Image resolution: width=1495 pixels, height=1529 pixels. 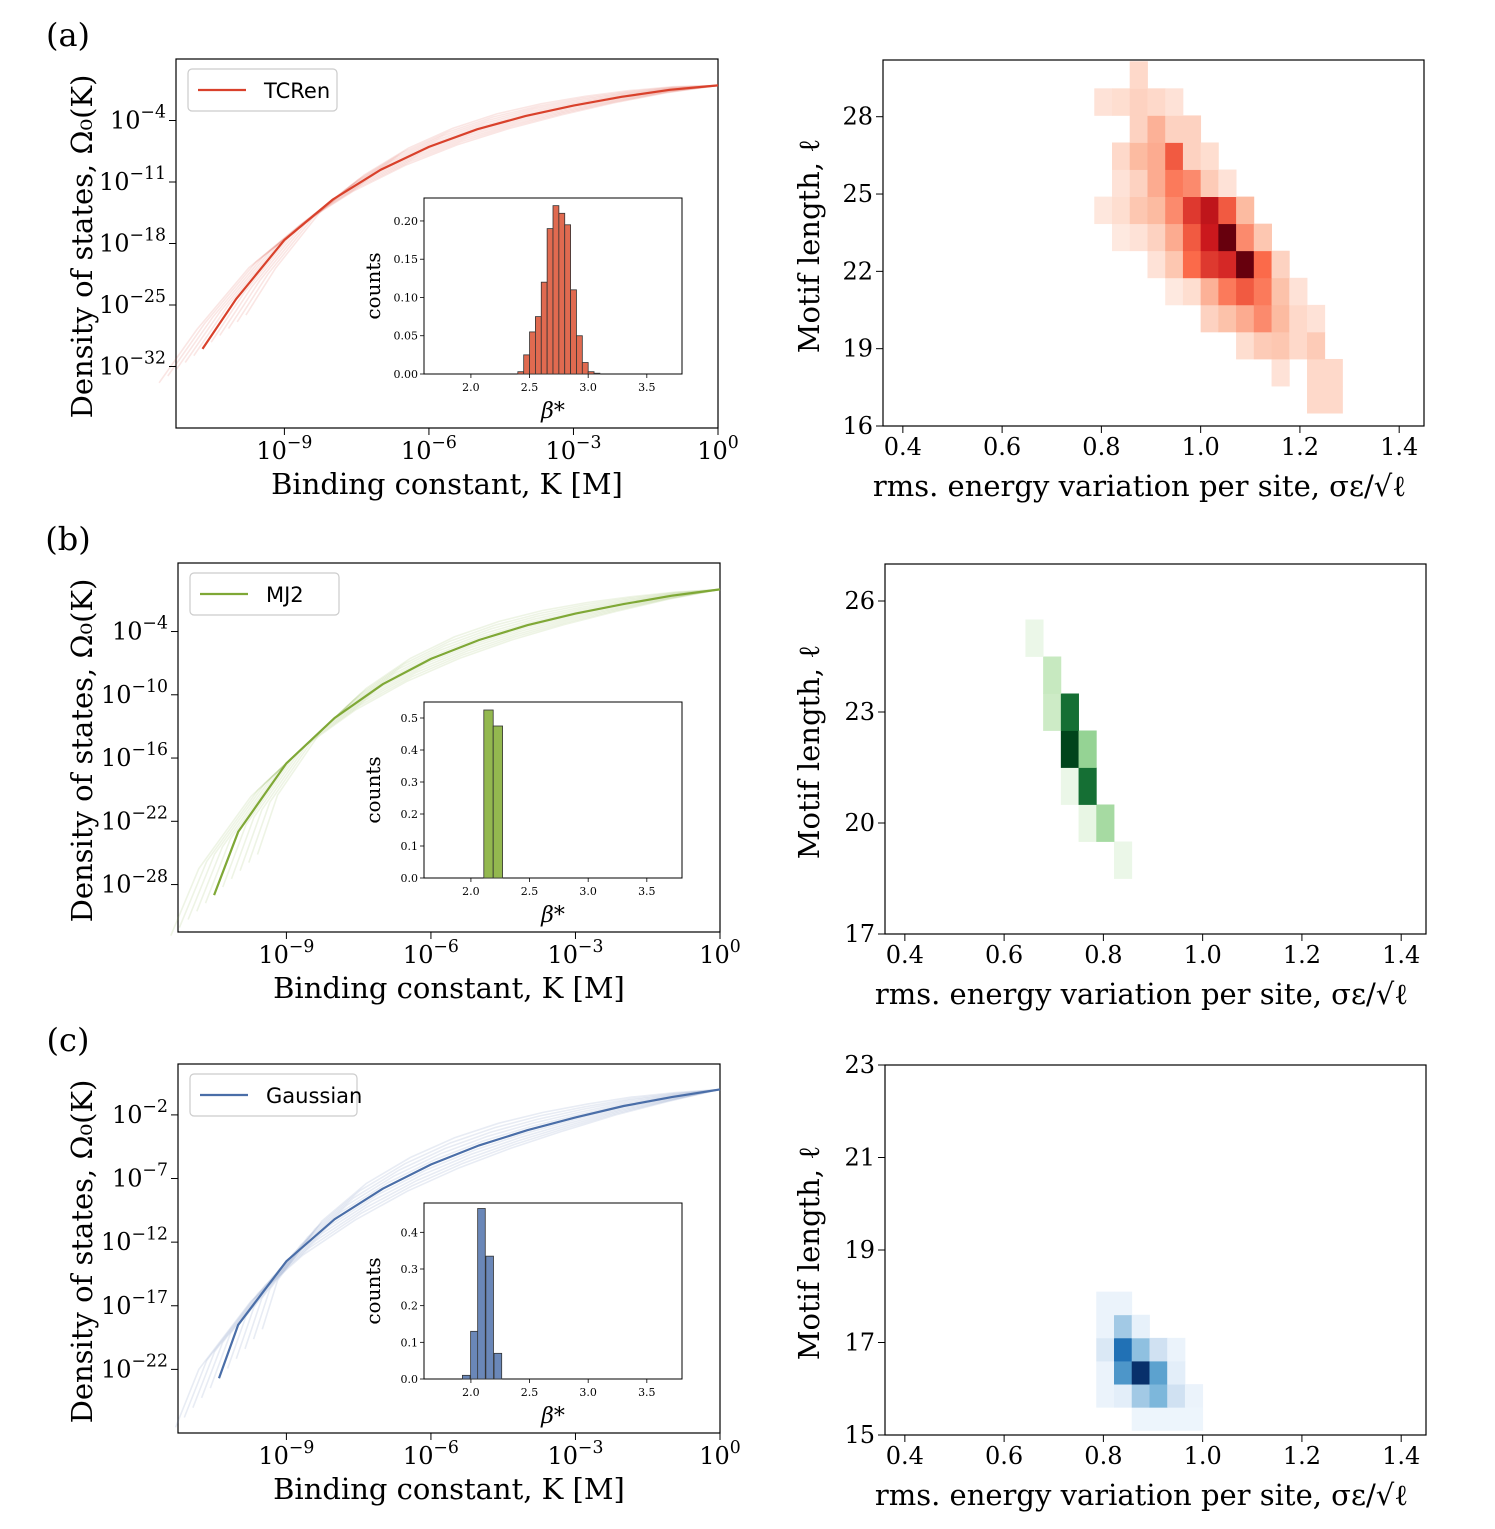 What do you see at coordinates (67, 539) in the screenshot?
I see `panel-label: (b)` at bounding box center [67, 539].